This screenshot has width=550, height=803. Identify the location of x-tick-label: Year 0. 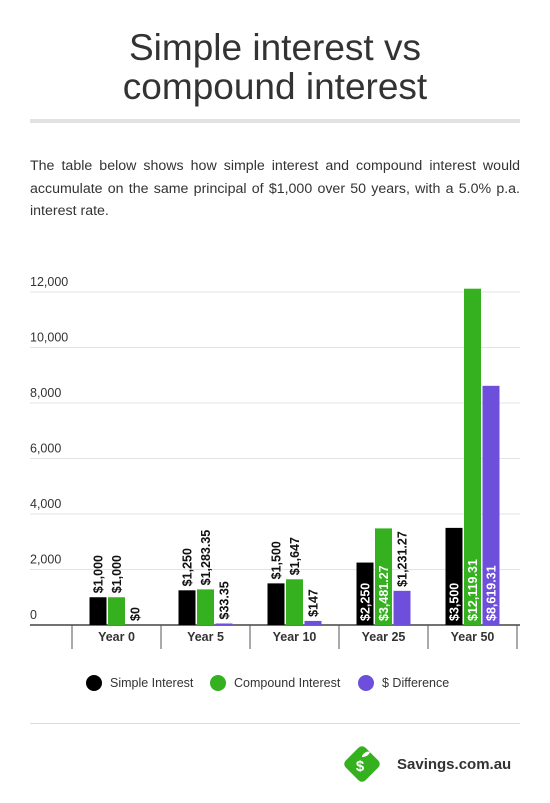
(116, 637).